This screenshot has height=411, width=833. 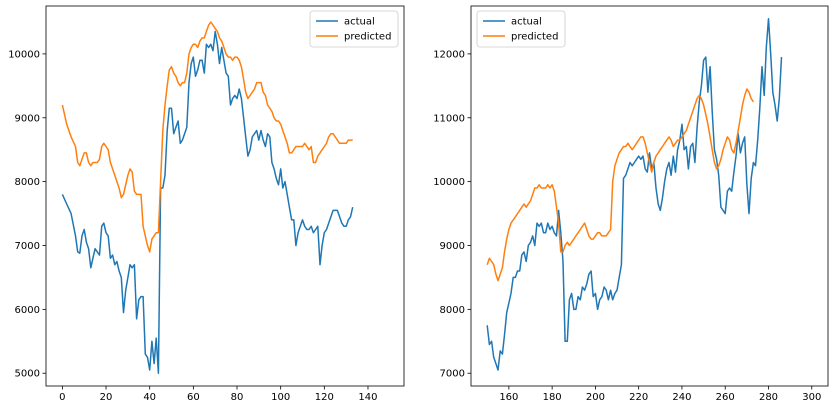 What do you see at coordinates (508, 397) in the screenshot?
I see `x-tick-label: 160` at bounding box center [508, 397].